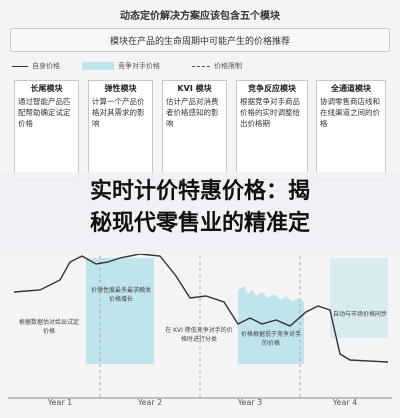 The width and height of the screenshot is (400, 418). I want to click on panel-body: 估计产品对消费者价格感知的影响, so click(192, 112).